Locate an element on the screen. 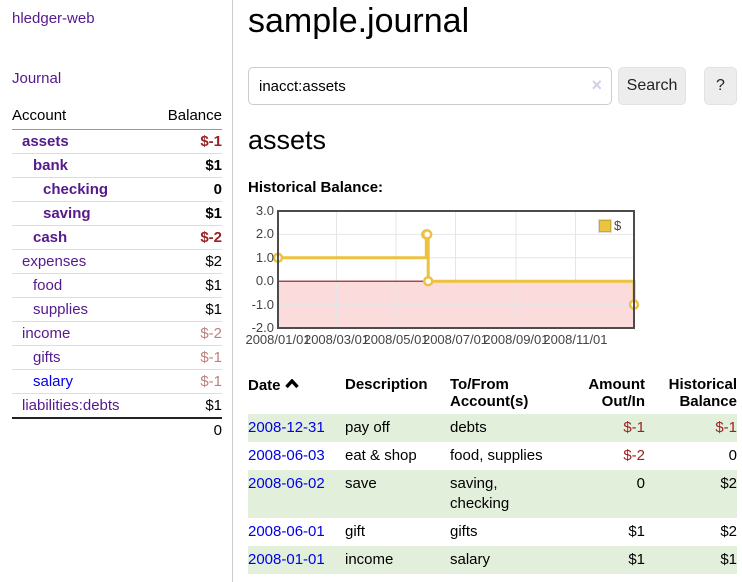 Image resolution: width=742 pixels, height=582 pixels. account-heading: assets is located at coordinates (287, 140).